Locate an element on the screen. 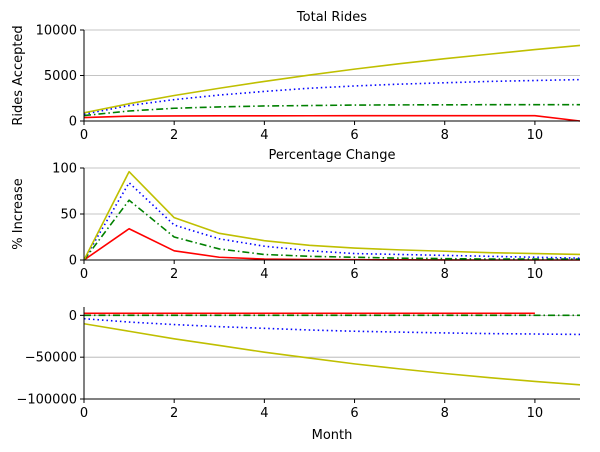 Image resolution: width=600 pixels, height=452 pixels. panel-3-y-tick-label: −50000 is located at coordinates (51, 358).